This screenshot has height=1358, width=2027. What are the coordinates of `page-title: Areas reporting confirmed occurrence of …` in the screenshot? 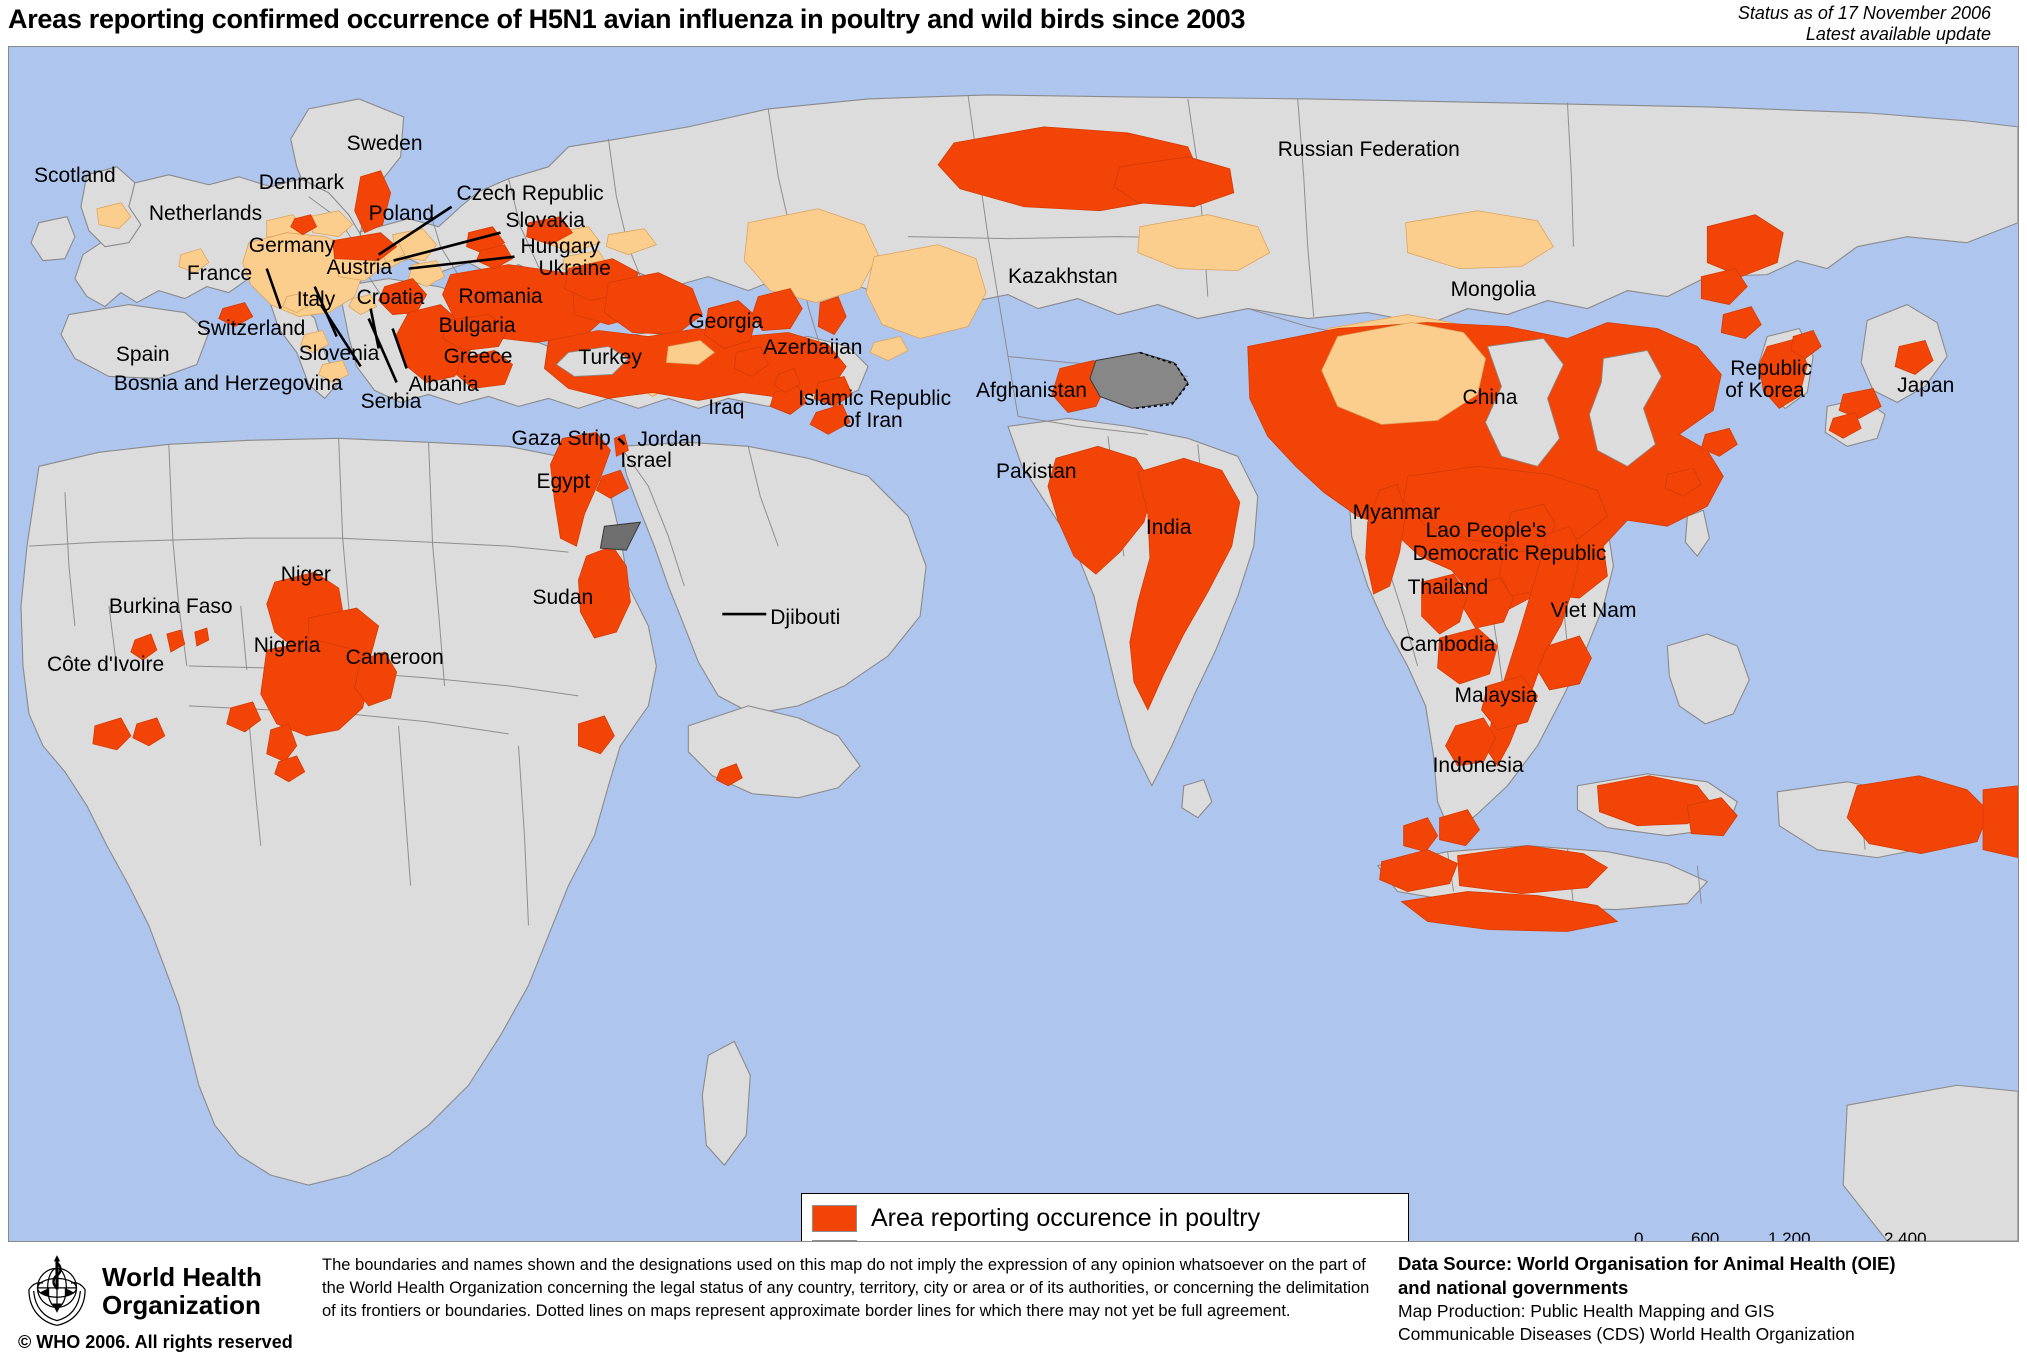 It's located at (627, 19).